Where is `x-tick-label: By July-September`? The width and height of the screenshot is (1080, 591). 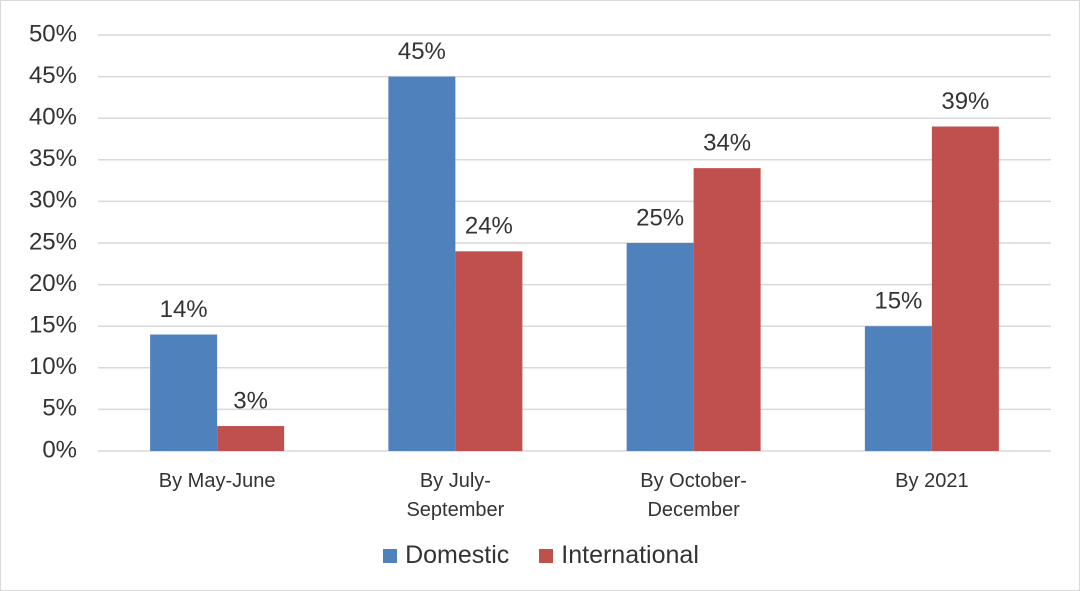
x-tick-label: By July-September is located at coordinates (455, 495).